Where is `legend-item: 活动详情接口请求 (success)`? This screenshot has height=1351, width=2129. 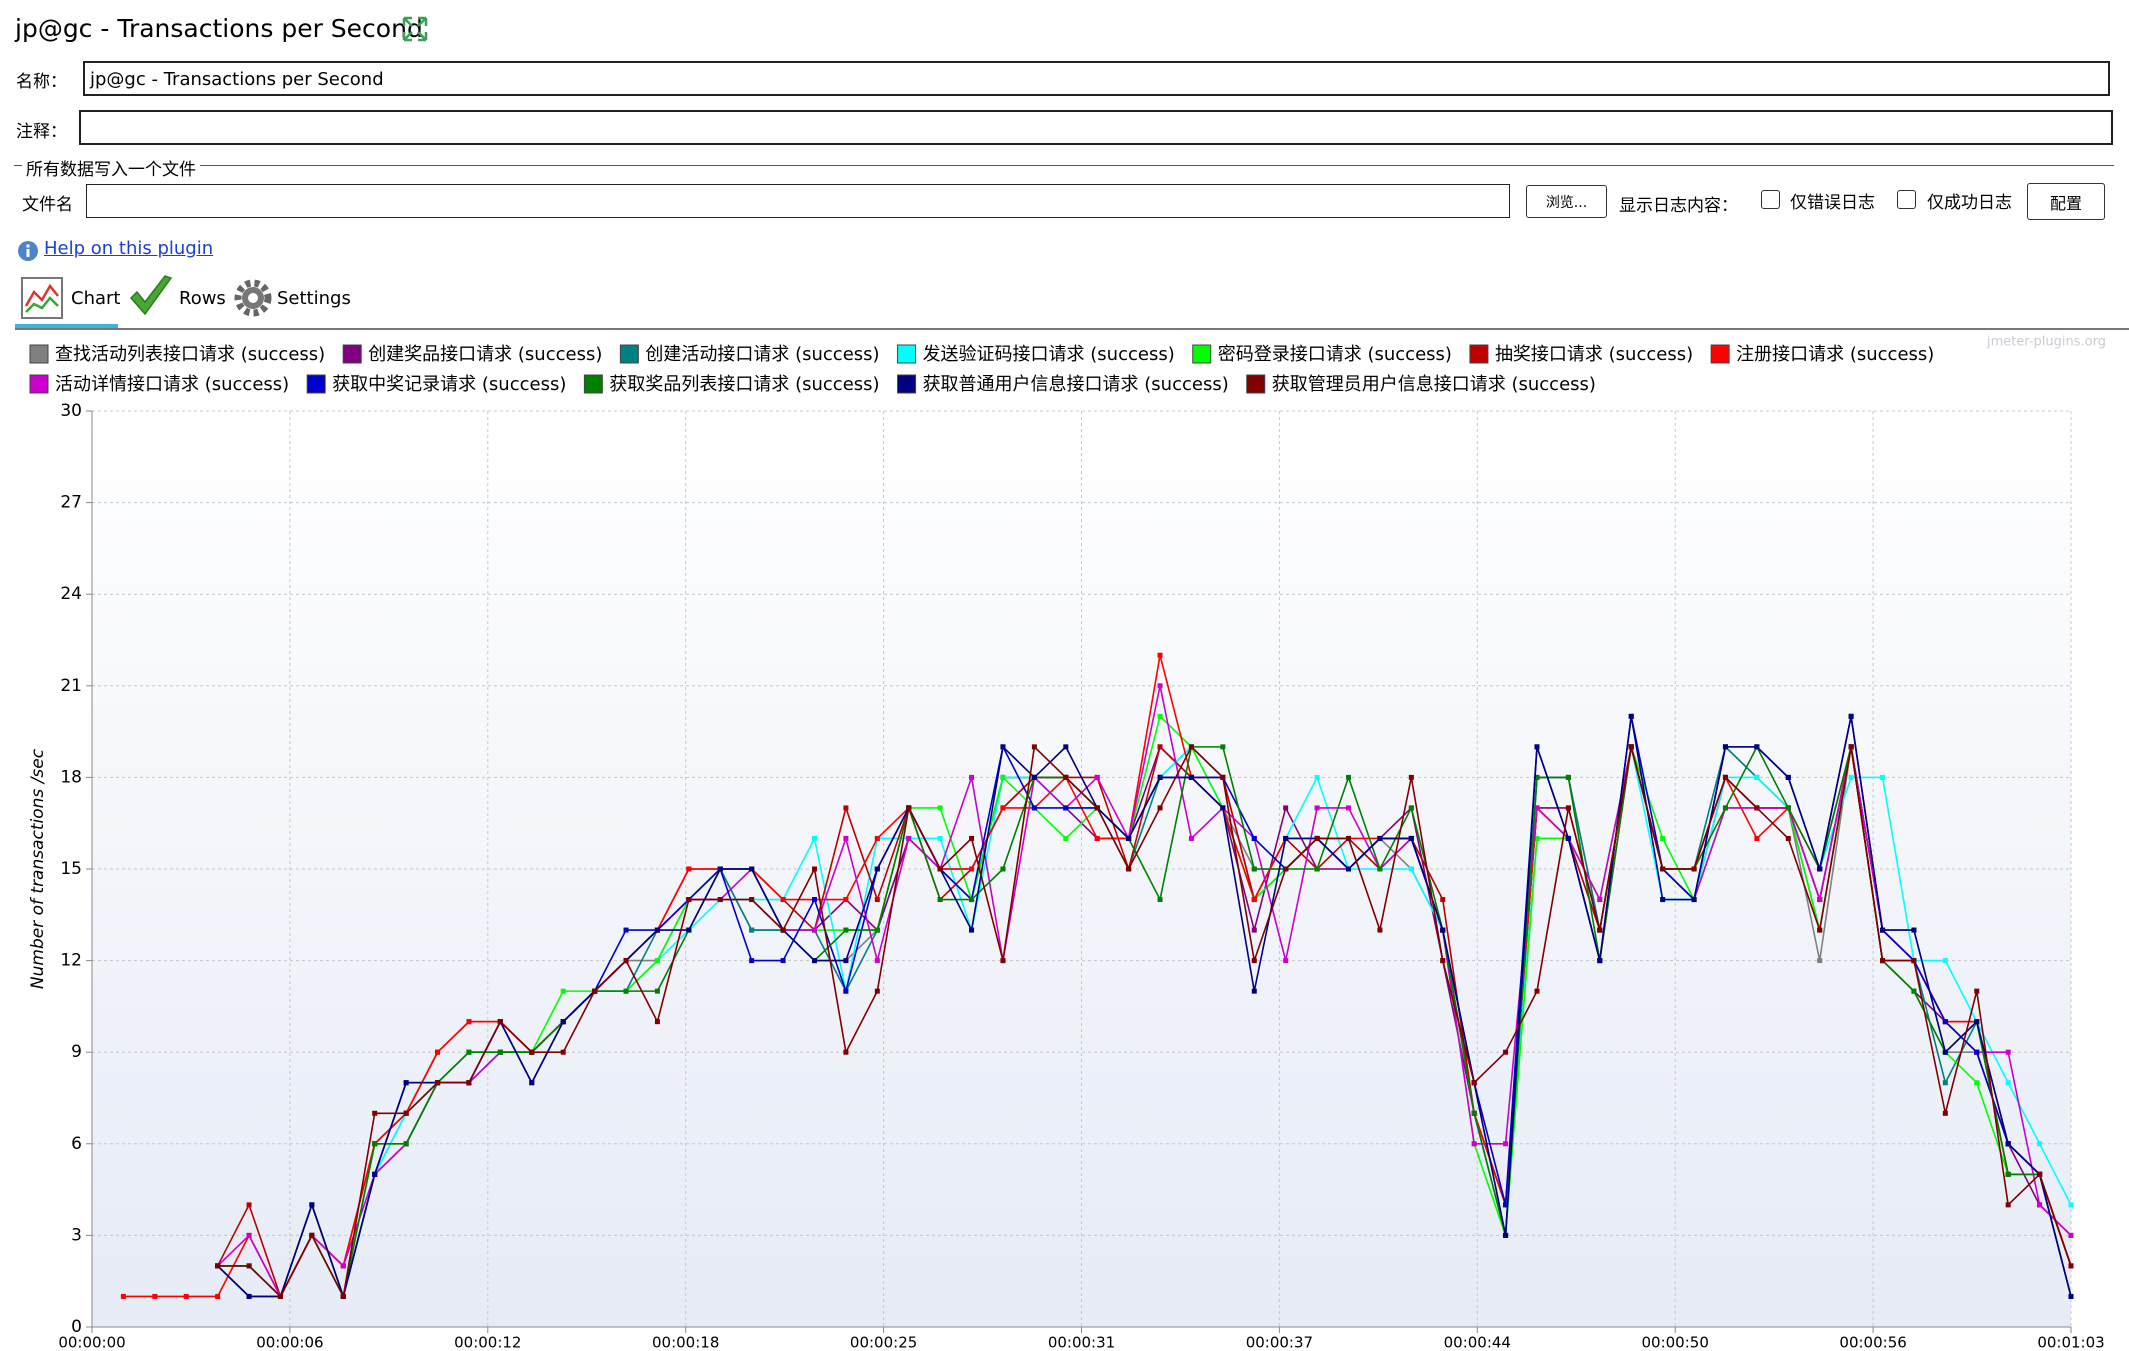
legend-item: 活动详情接口请求 (success) is located at coordinates (159, 384).